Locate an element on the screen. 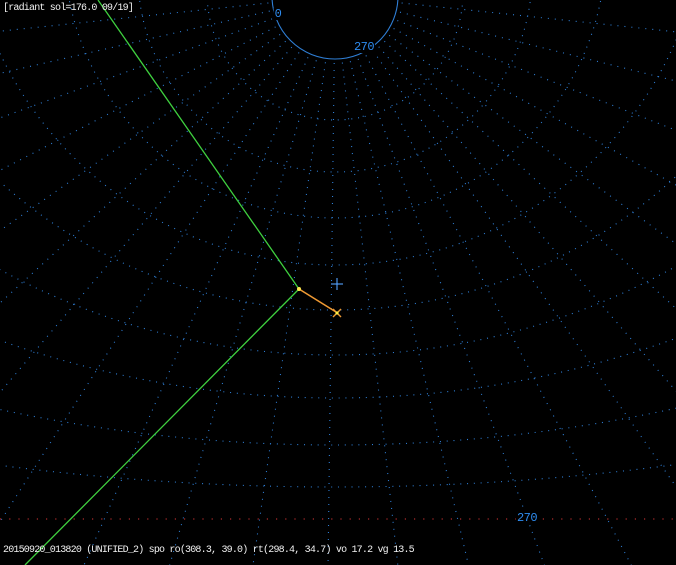 The image size is (676, 565). grid-label-ra-0: 0 is located at coordinates (278, 14).